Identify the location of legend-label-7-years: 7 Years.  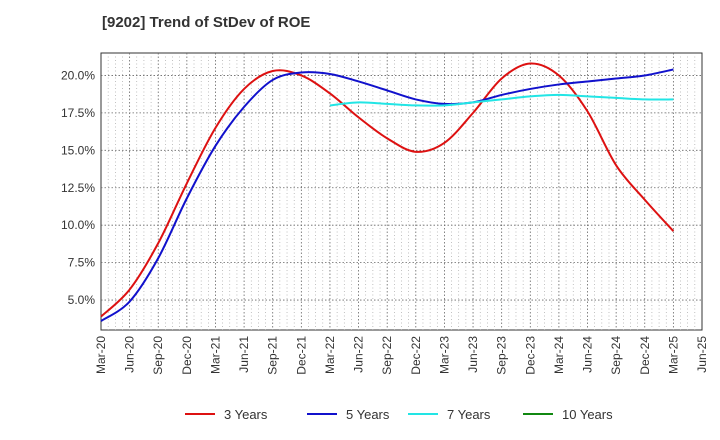
(469, 414).